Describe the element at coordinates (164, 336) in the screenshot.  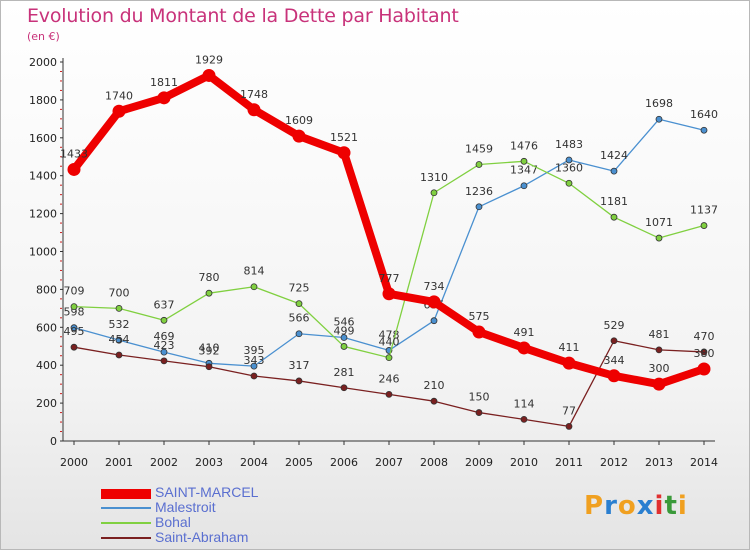
I see `data-label-malestroit: 469` at that location.